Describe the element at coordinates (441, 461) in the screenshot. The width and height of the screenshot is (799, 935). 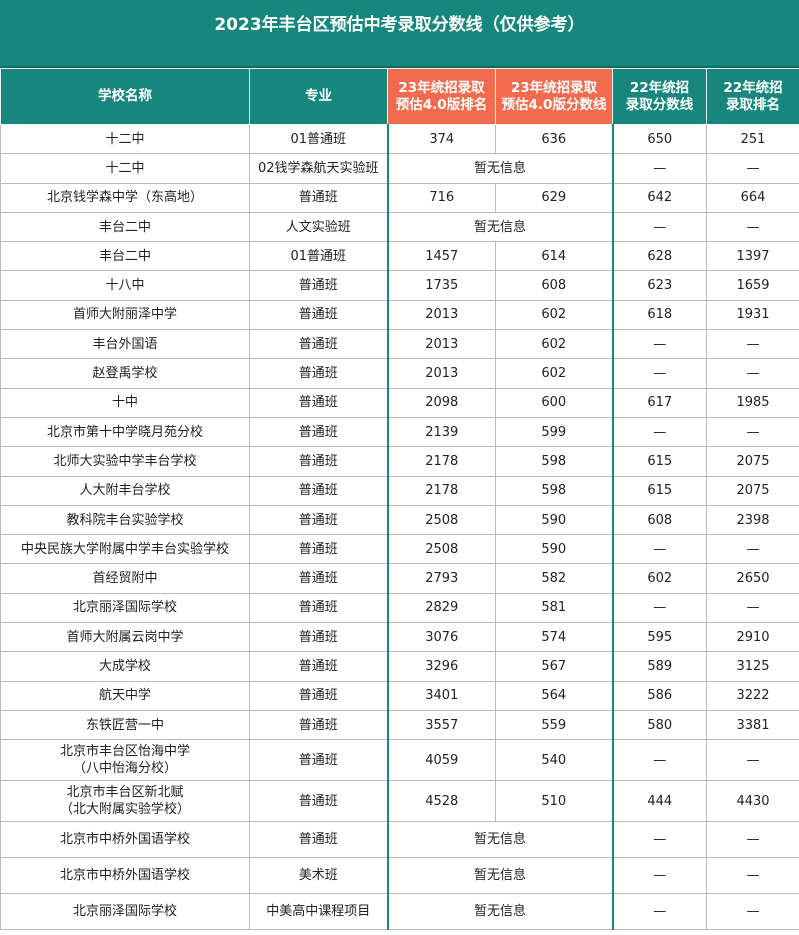
I see `table-cell: 2178` at that location.